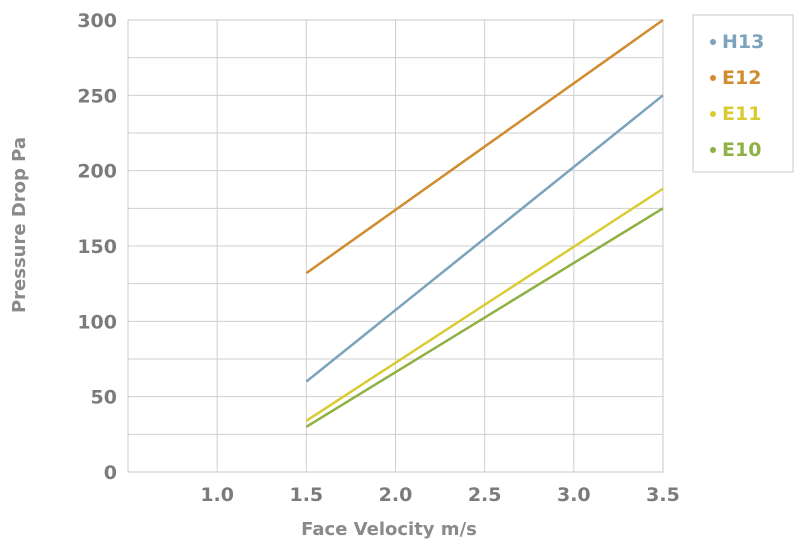  Describe the element at coordinates (104, 398) in the screenshot. I see `y-tick-label: 50` at that location.